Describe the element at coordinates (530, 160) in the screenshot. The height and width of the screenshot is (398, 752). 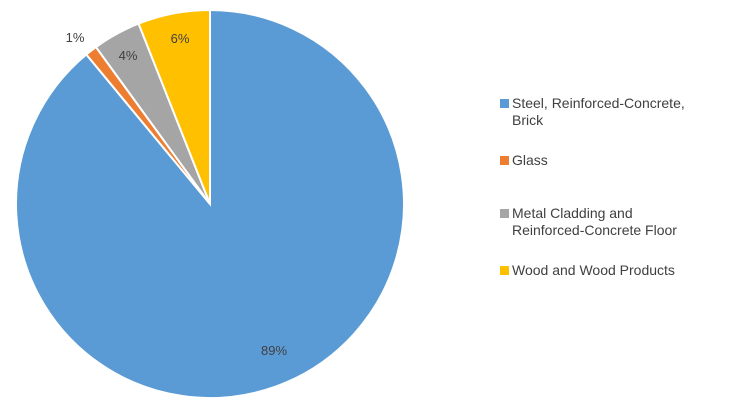
I see `legend-label-1-line-0: Glass` at that location.